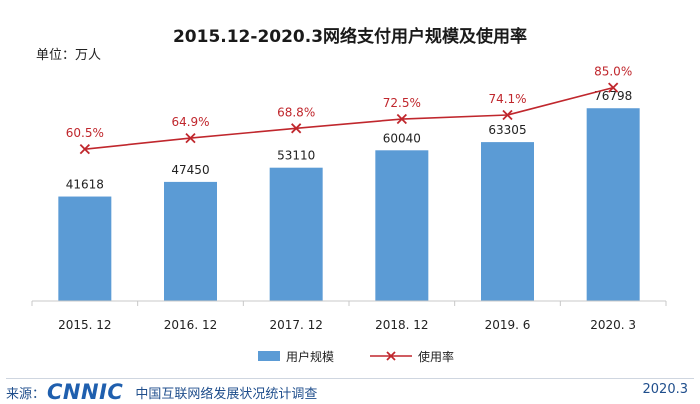  I want to click on bar-value-label: 60040, so click(402, 138).